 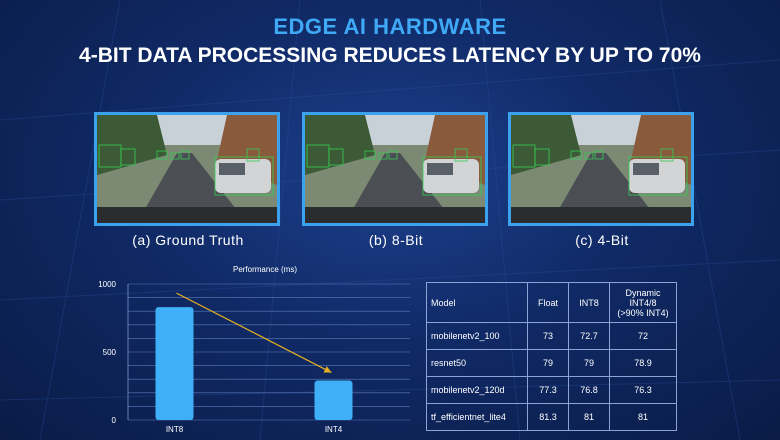 I want to click on table-row: mobilenetv2_100 73 72.7 72, so click(x=551, y=336).